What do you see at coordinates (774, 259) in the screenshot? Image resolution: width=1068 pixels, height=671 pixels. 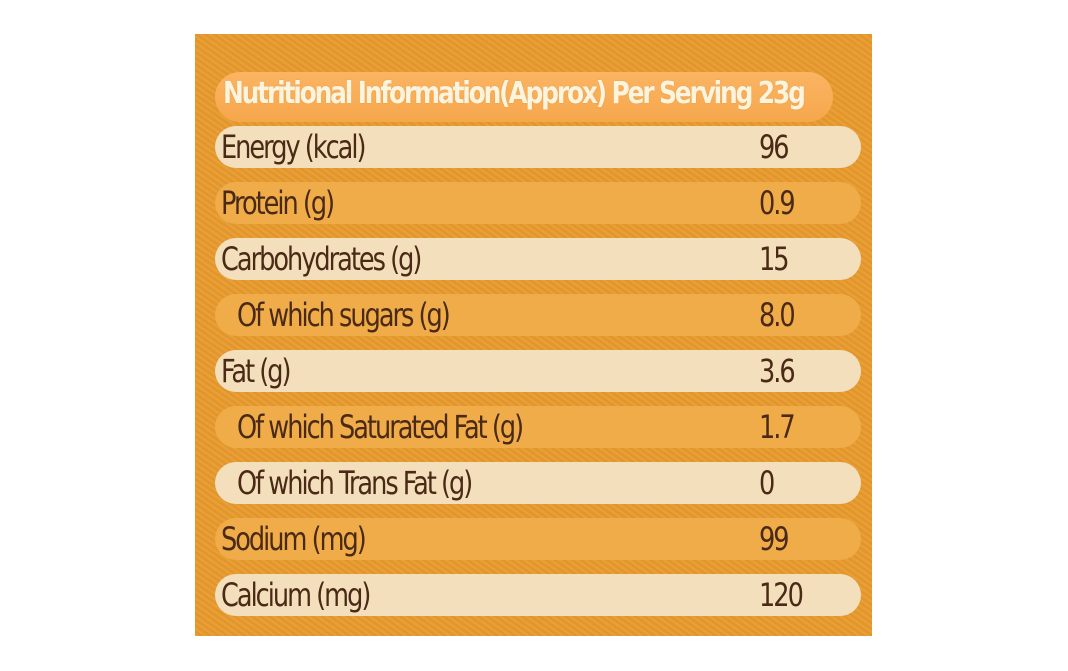 I see `row-value: 15` at bounding box center [774, 259].